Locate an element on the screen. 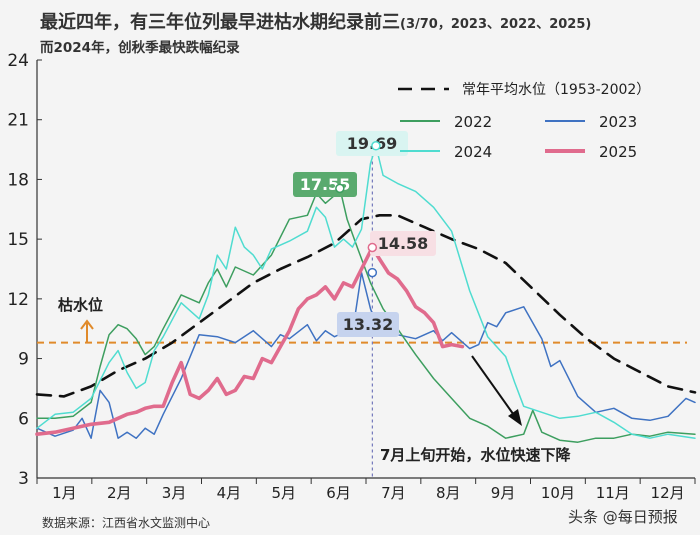 This screenshot has height=535, width=700. y-tick-label: 9 is located at coordinates (23, 360).